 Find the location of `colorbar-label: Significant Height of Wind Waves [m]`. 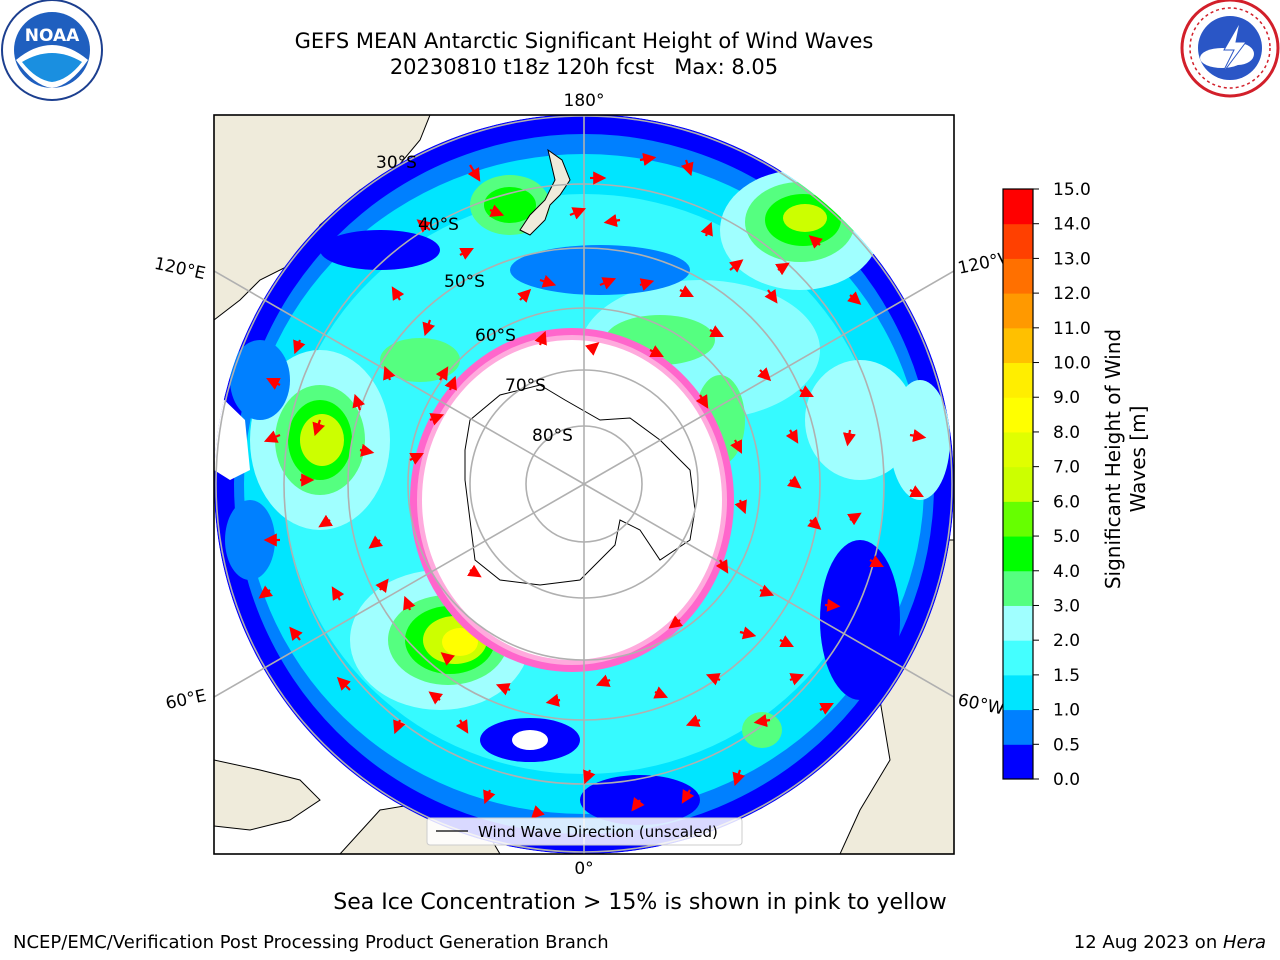

colorbar-label: Significant Height of Wind Waves [m] is located at coordinates (1125, 459).